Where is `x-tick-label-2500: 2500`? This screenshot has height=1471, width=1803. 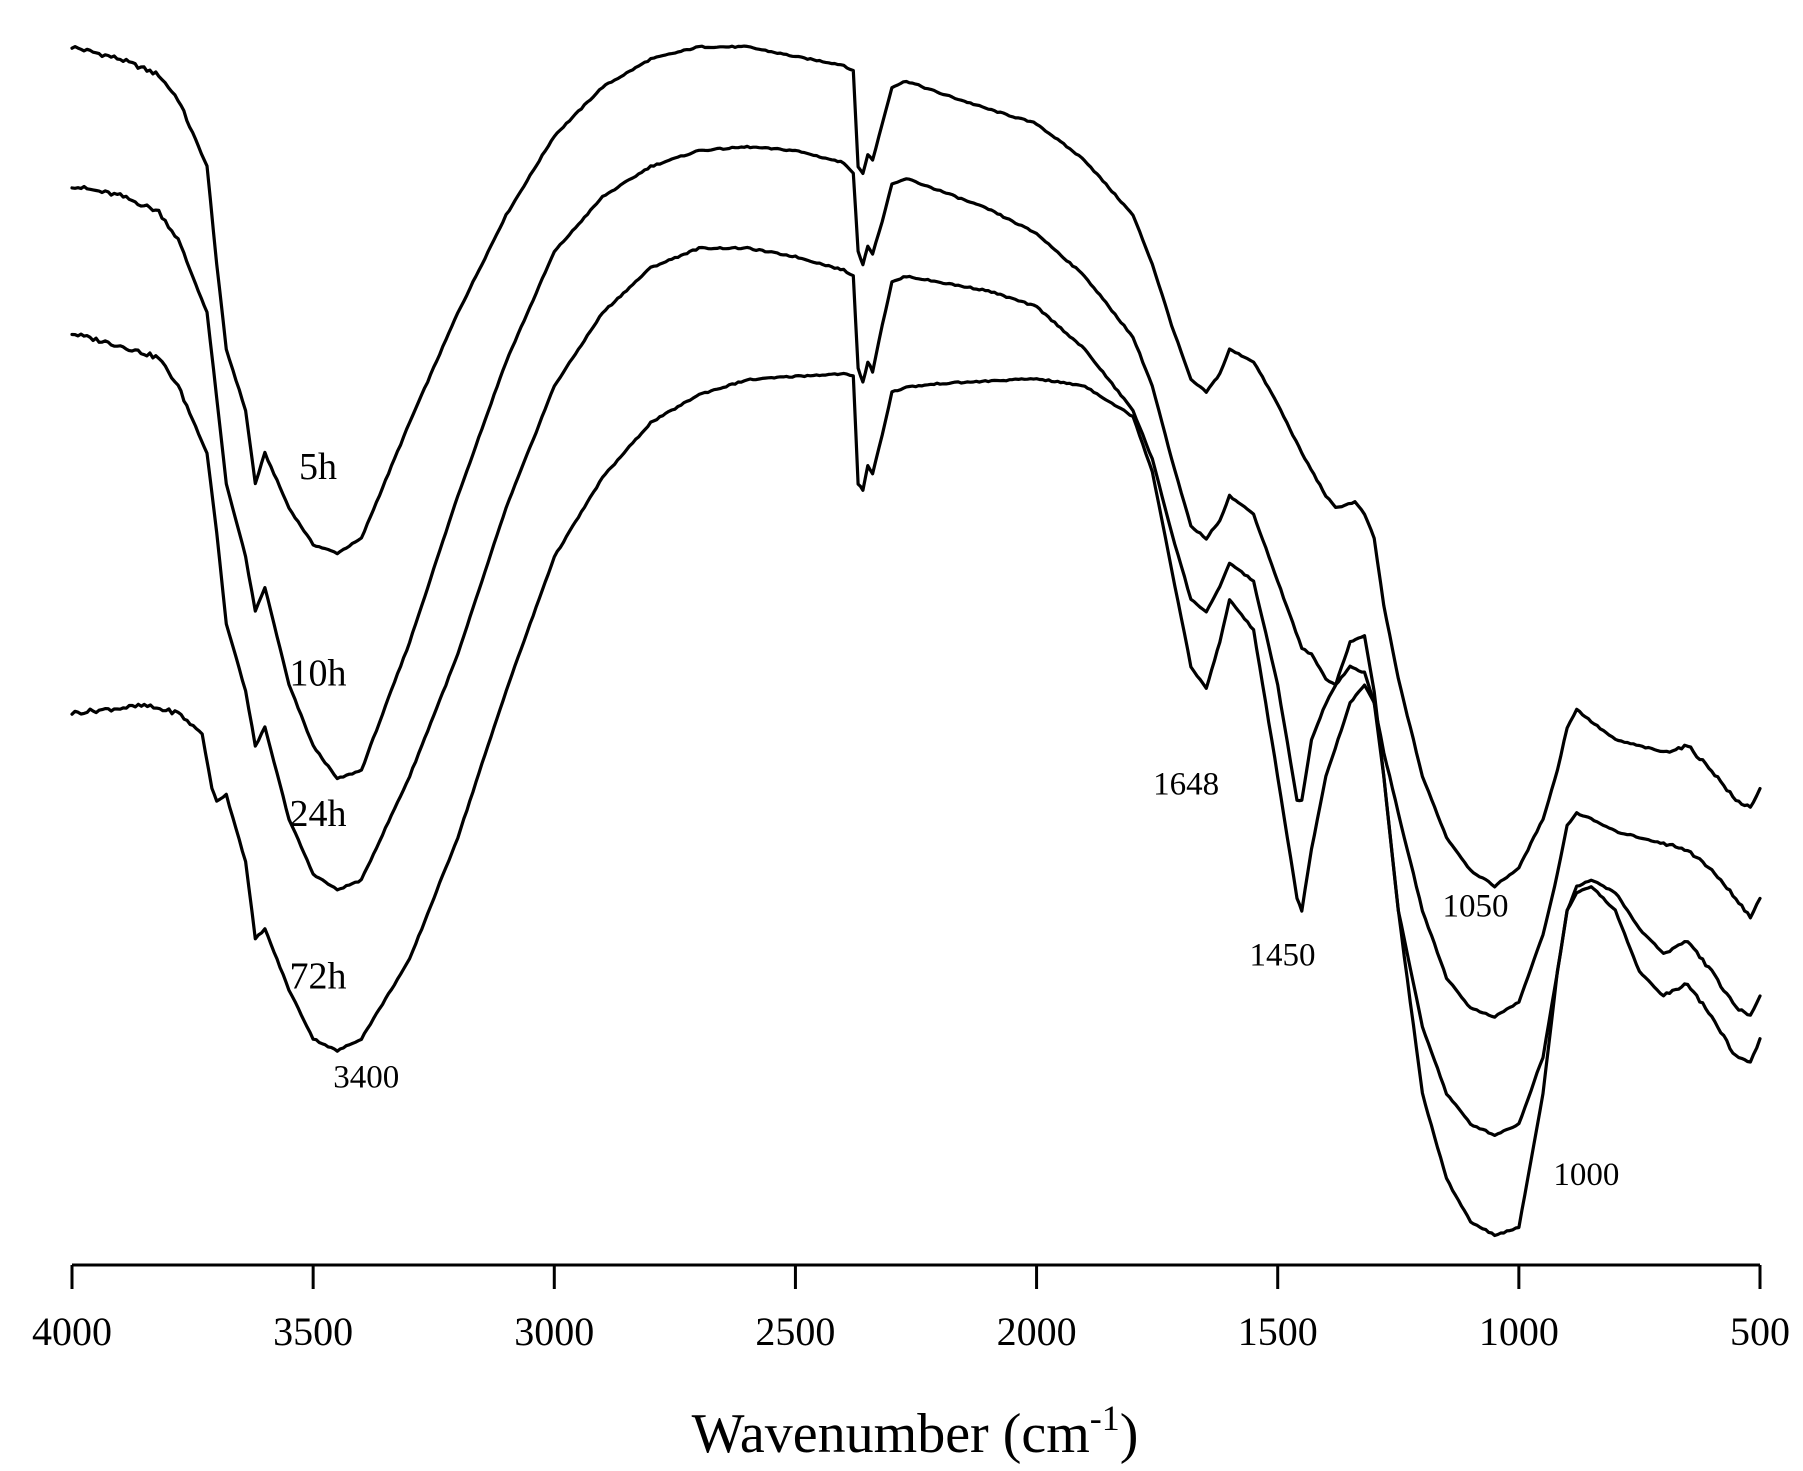
x-tick-label-2500: 2500 is located at coordinates (795, 1331).